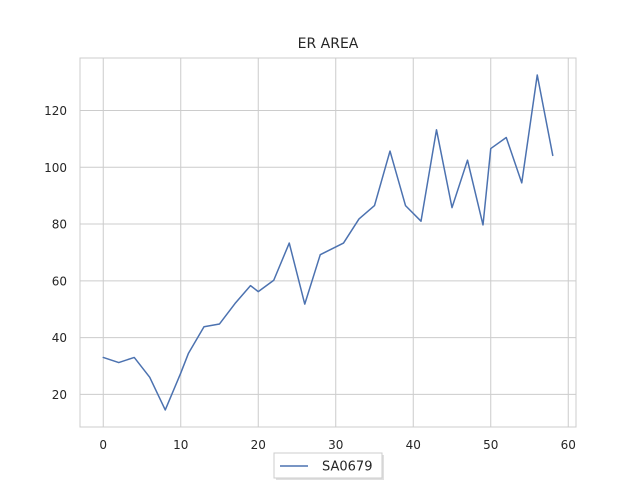 The width and height of the screenshot is (640, 480). I want to click on y-tick-label: 60, so click(59, 281).